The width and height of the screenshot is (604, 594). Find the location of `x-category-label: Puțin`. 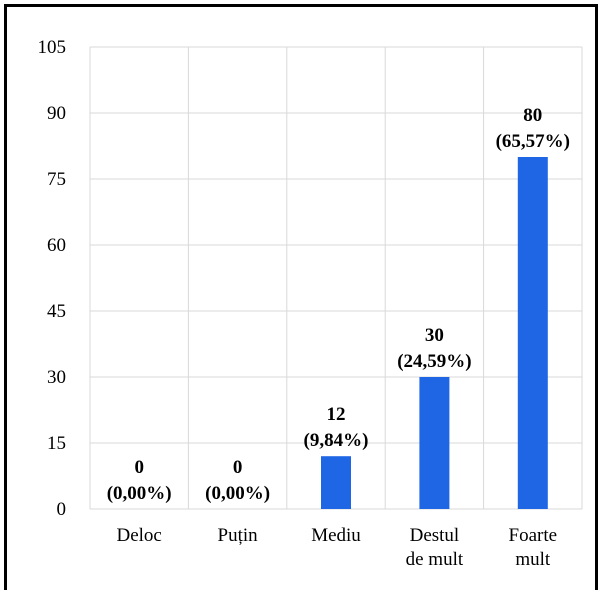

x-category-label: Puțin is located at coordinates (238, 535).